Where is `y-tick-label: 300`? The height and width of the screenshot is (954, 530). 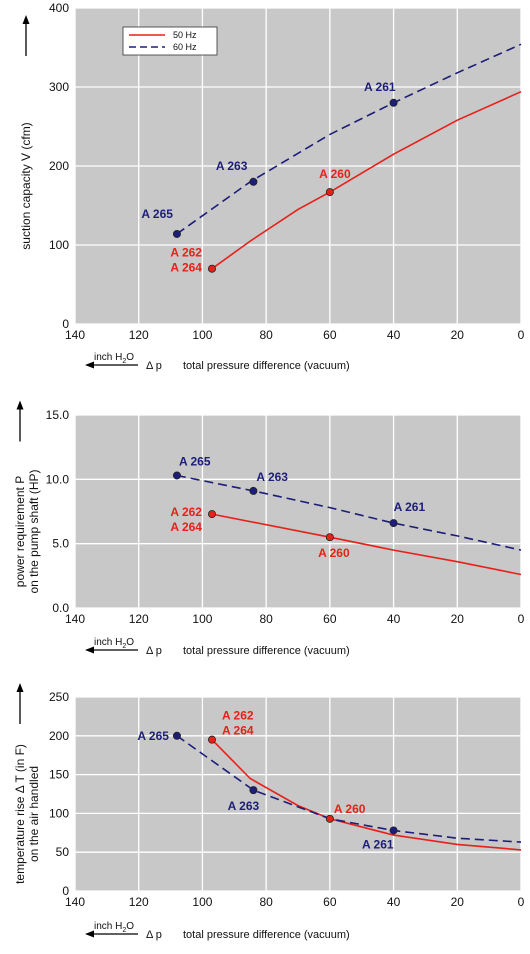 y-tick-label: 300 is located at coordinates (59, 87).